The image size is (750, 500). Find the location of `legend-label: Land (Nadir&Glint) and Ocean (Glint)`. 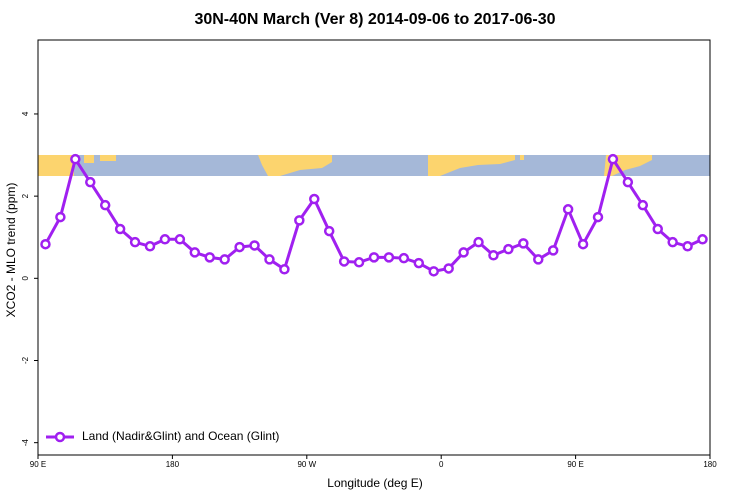

legend-label: Land (Nadir&Glint) and Ocean (Glint) is located at coordinates (180, 436).